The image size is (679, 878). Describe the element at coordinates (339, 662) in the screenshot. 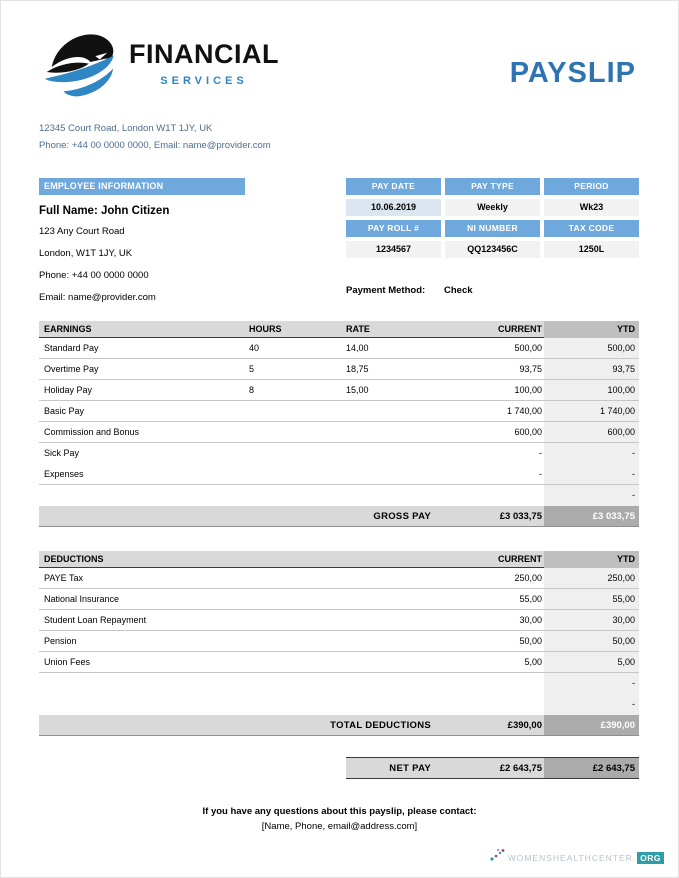

I see `deductions-row: Union Fees 5,00 5,00` at that location.